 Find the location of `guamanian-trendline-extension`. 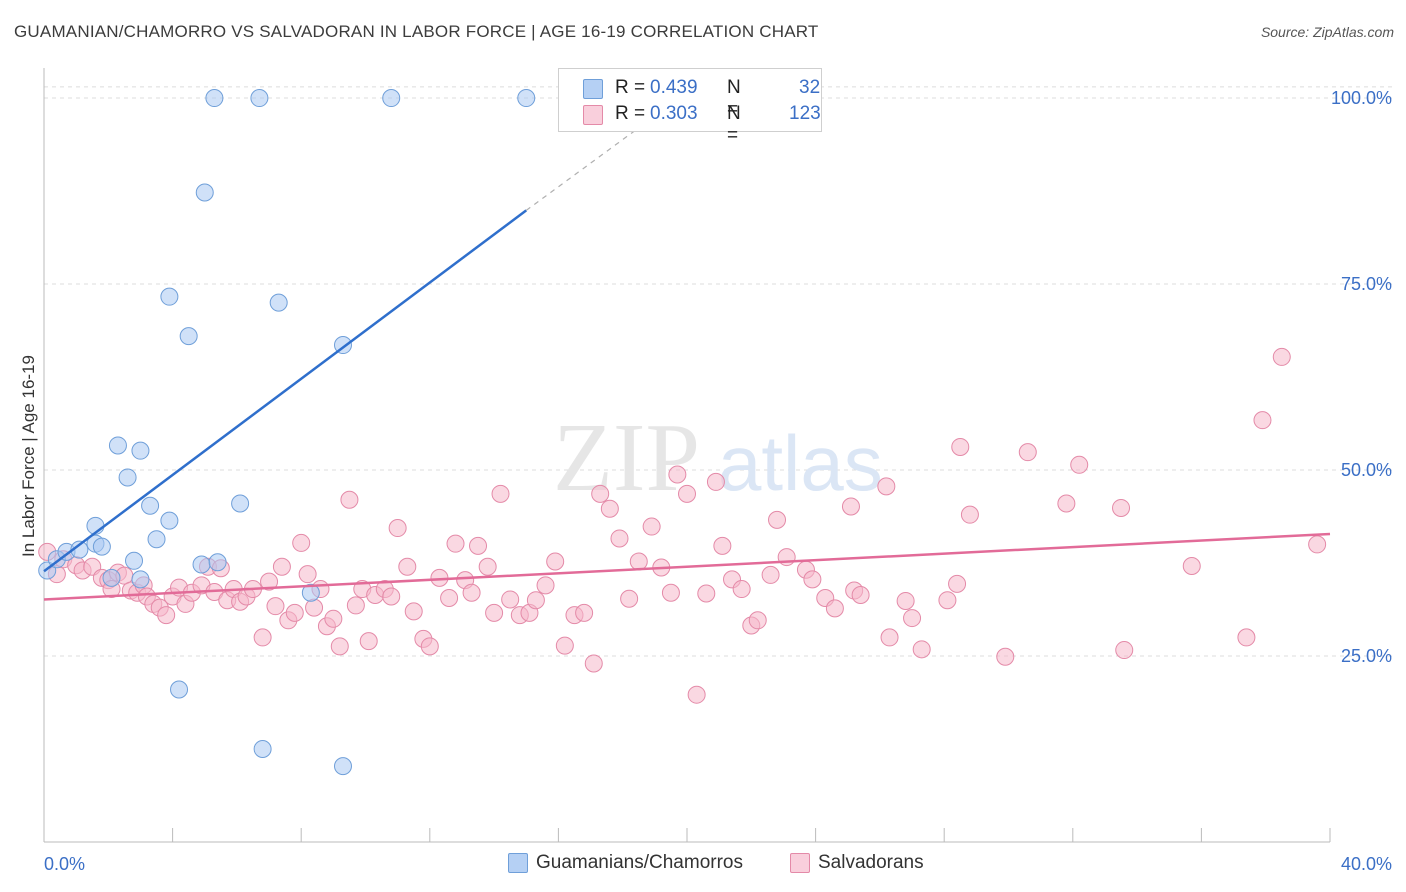

guamanian-trendline-extension is located at coordinates (582, 169).